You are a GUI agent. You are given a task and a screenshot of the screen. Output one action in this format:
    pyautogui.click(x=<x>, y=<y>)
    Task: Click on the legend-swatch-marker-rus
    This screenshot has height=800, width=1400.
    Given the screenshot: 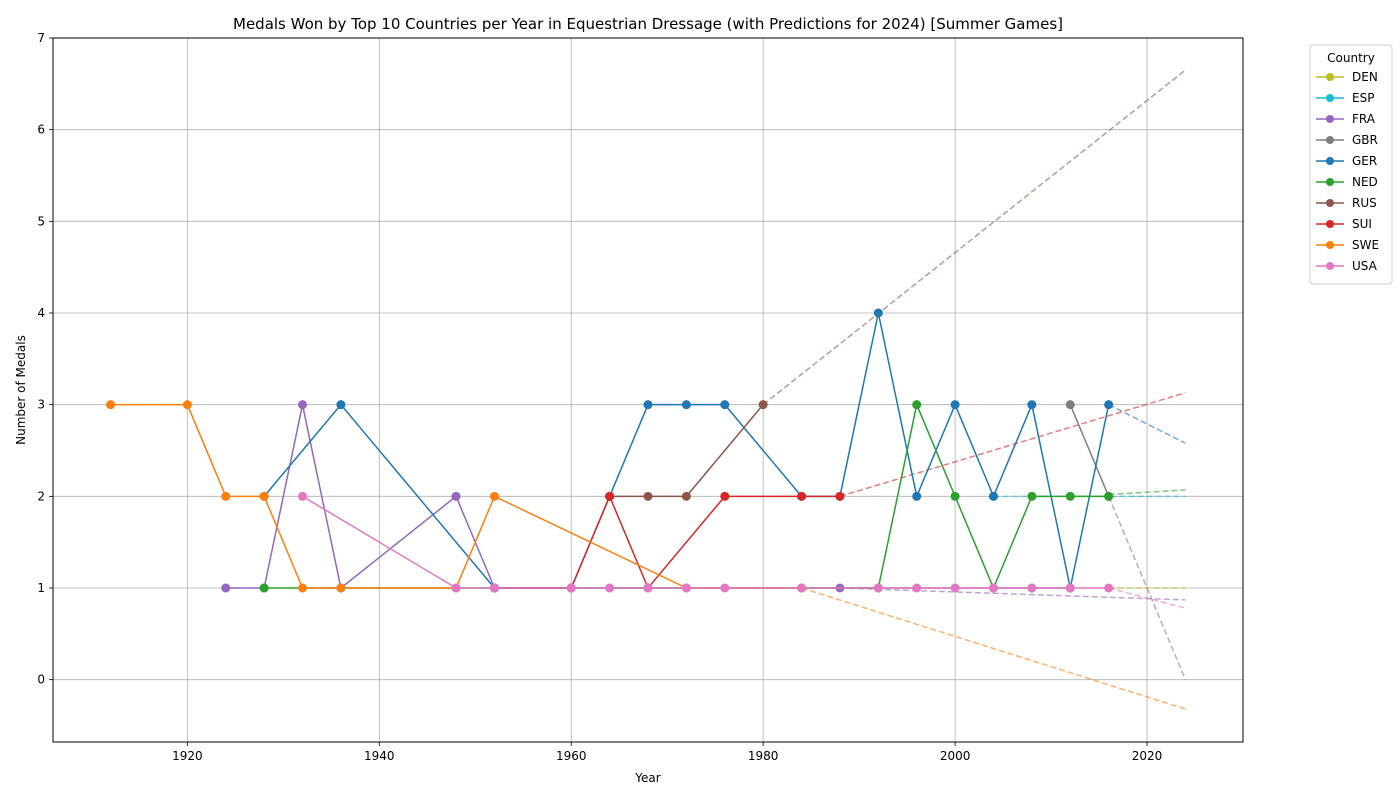 What is the action you would take?
    pyautogui.click(x=1330, y=203)
    